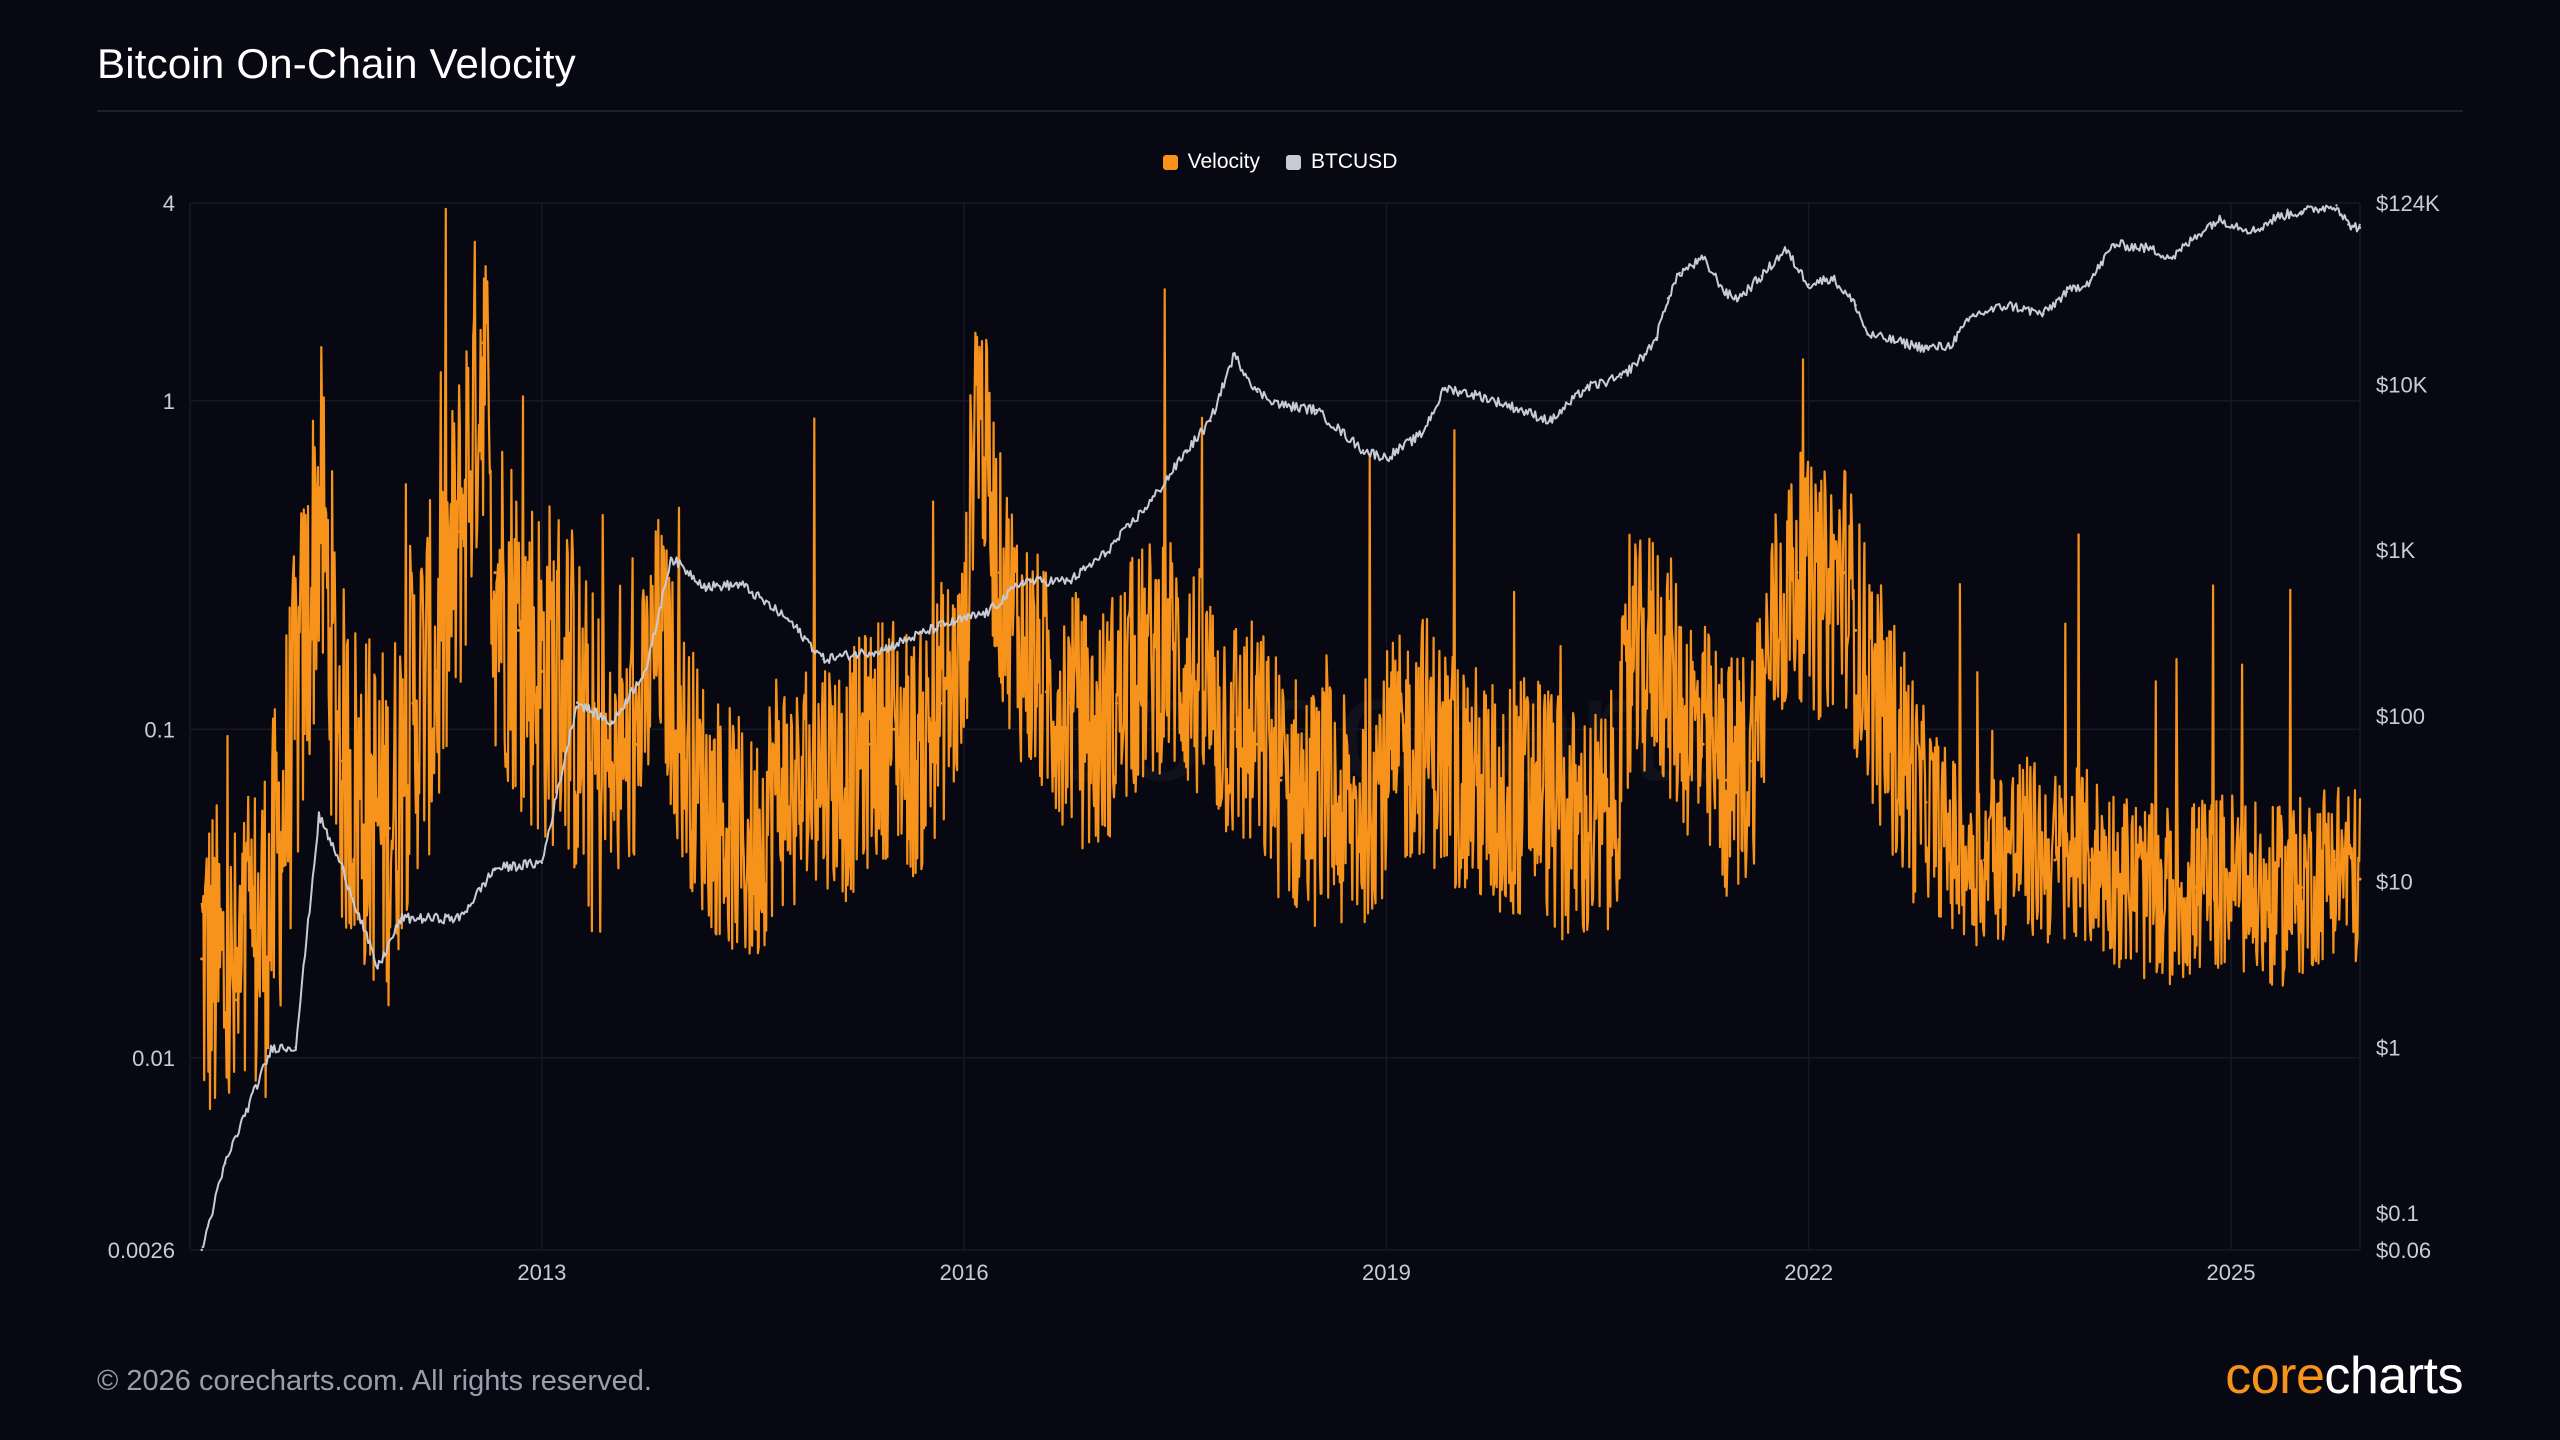 The width and height of the screenshot is (2560, 1440). What do you see at coordinates (1386, 1272) in the screenshot?
I see `x-tick-label: 2019` at bounding box center [1386, 1272].